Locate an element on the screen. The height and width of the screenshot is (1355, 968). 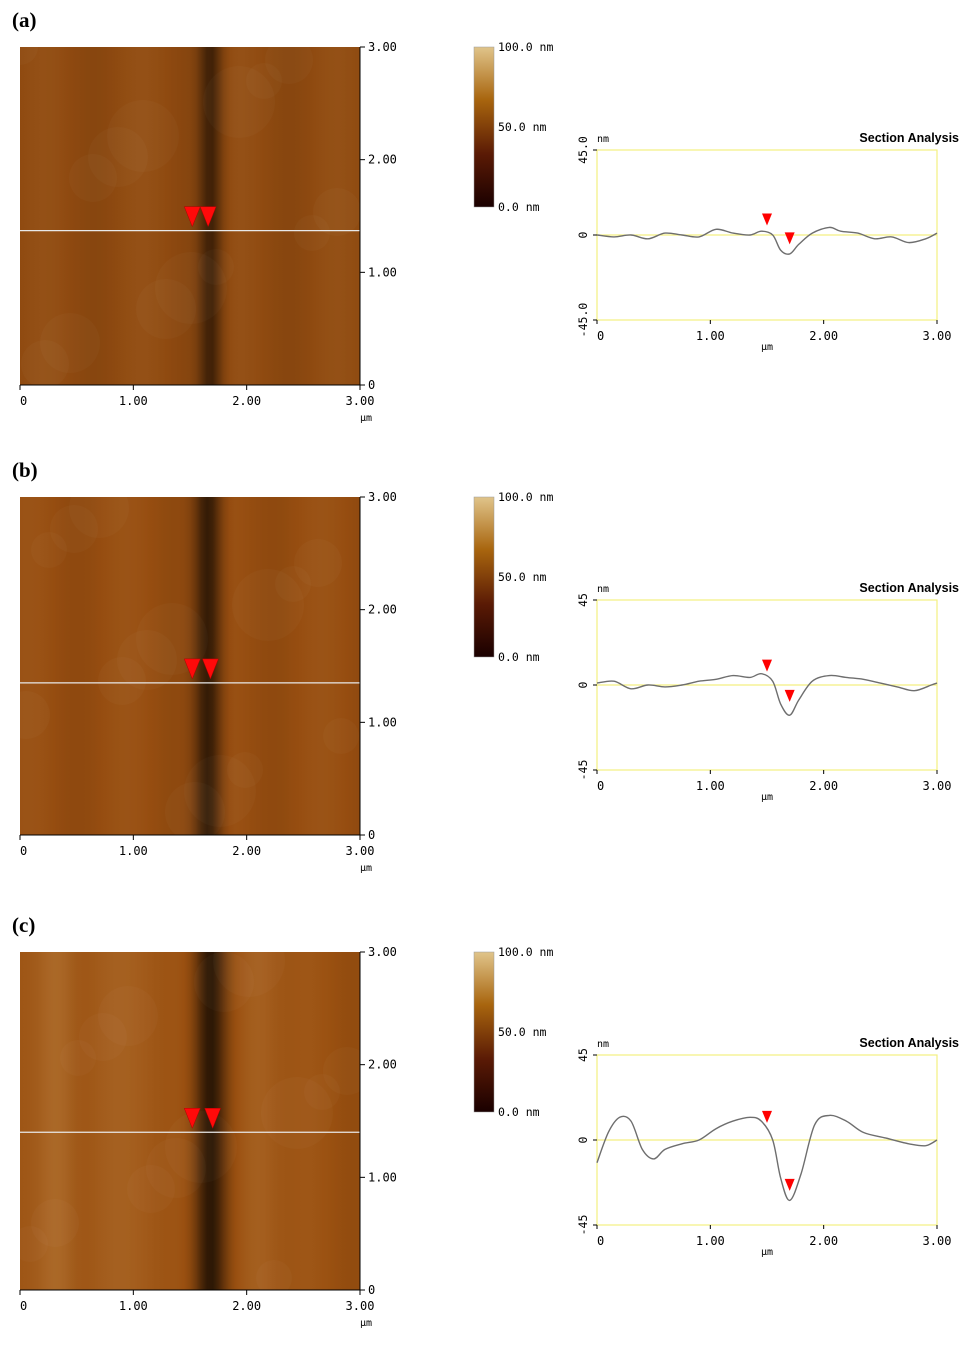
panel-label: (b) is located at coordinates (25, 470).